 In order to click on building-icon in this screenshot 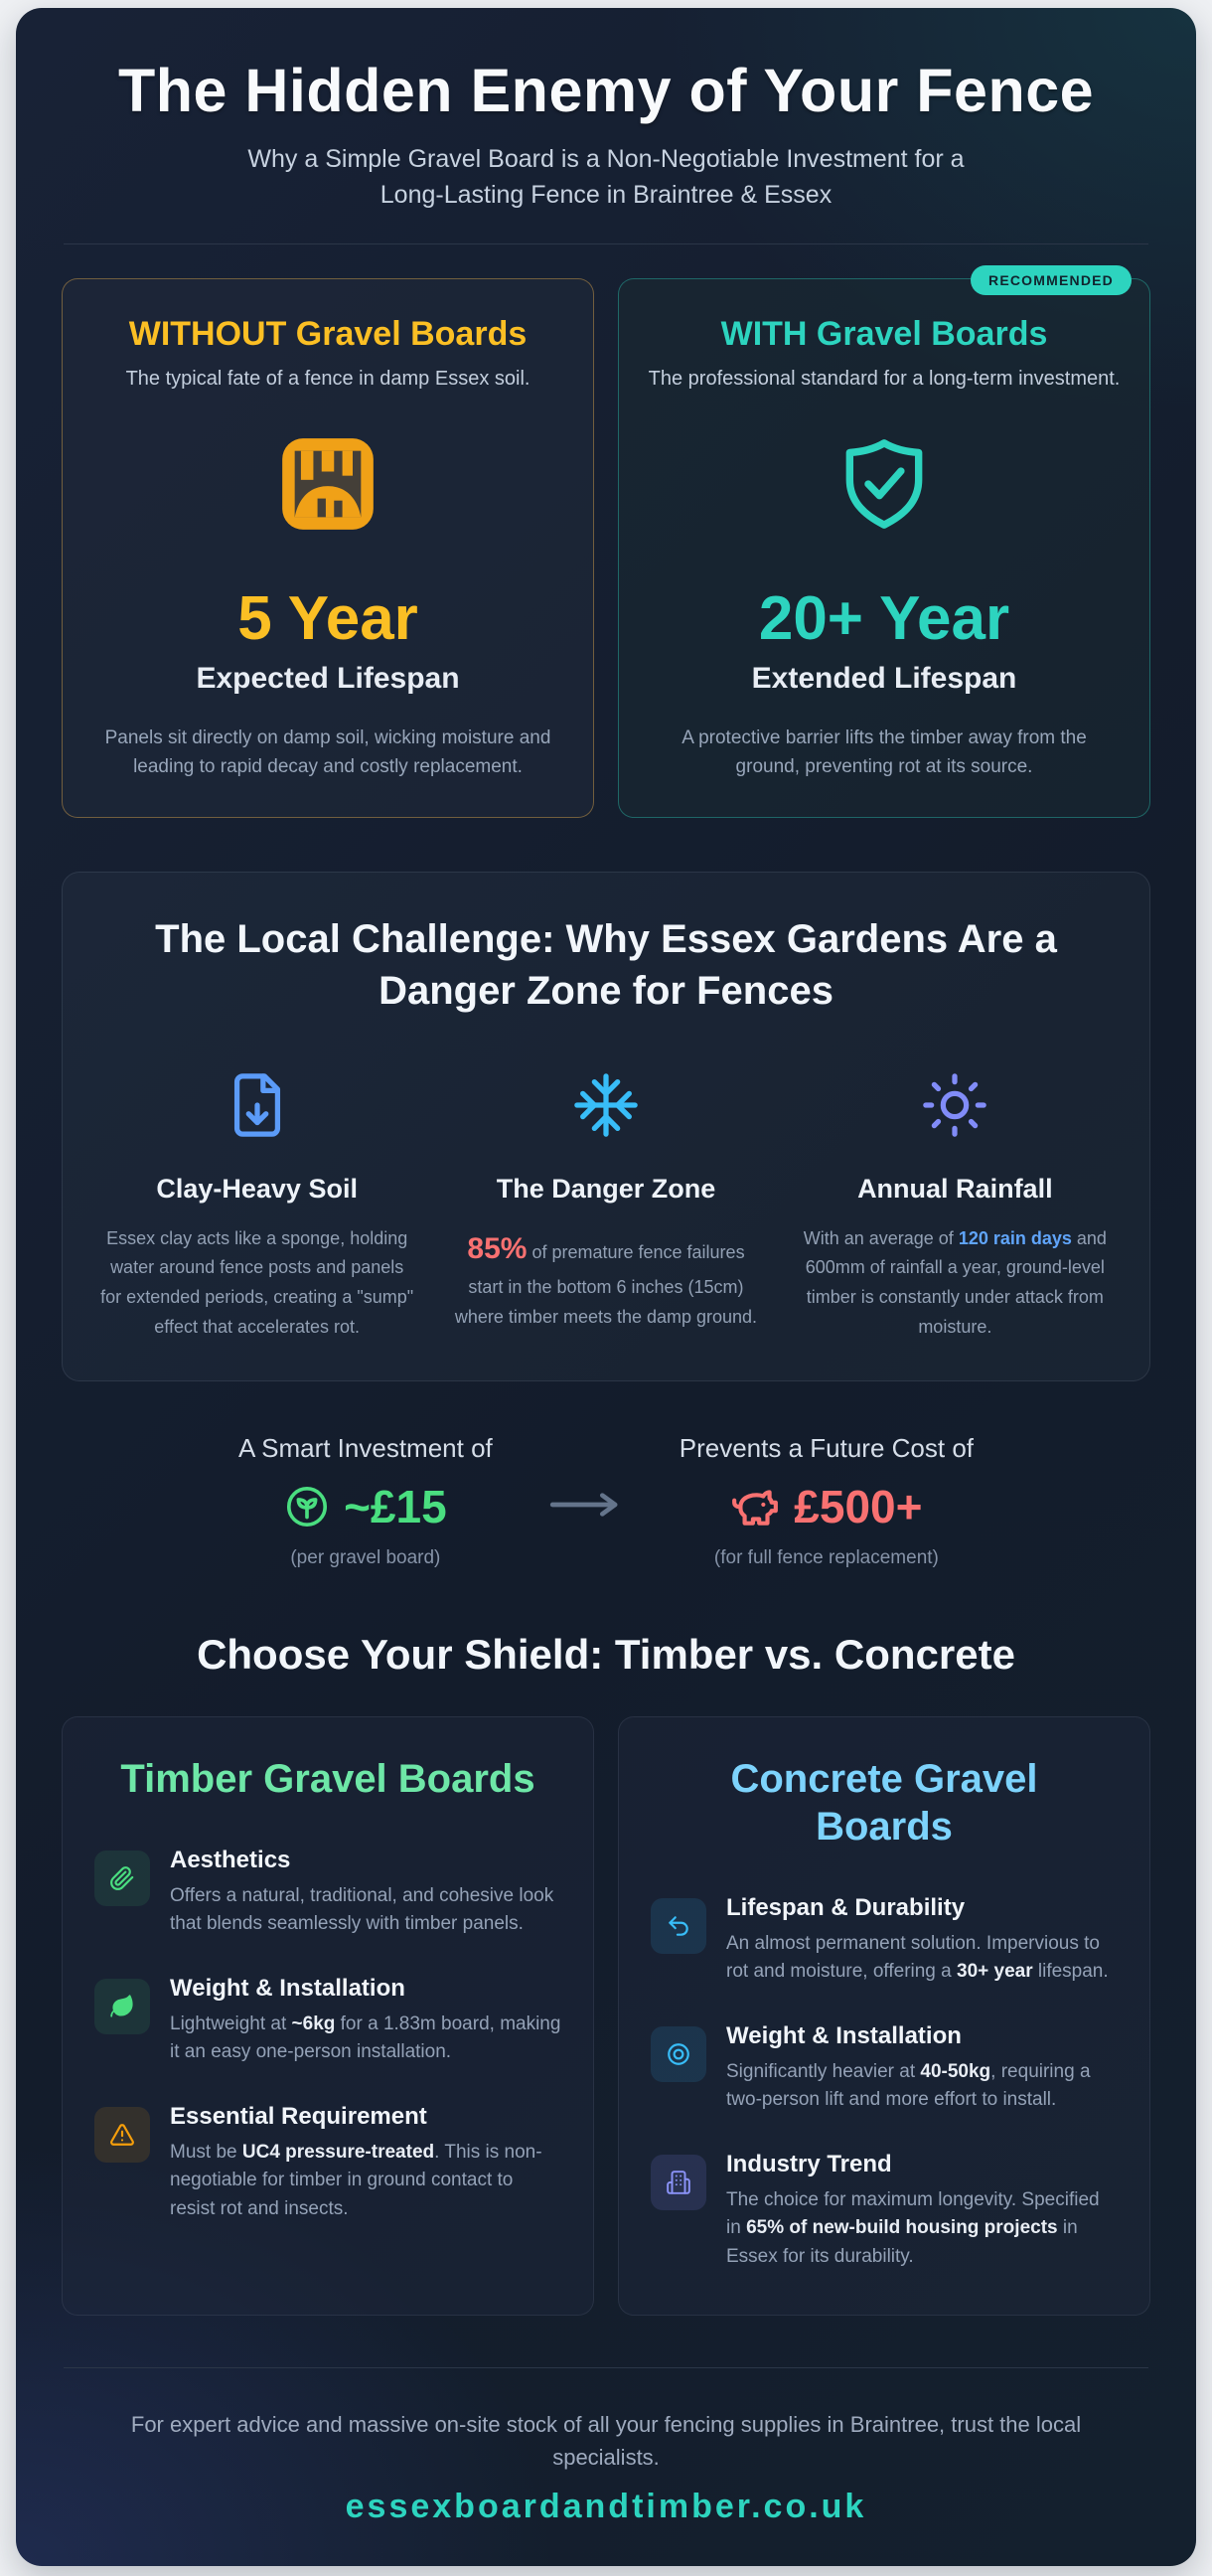, I will do `click(679, 2182)`.